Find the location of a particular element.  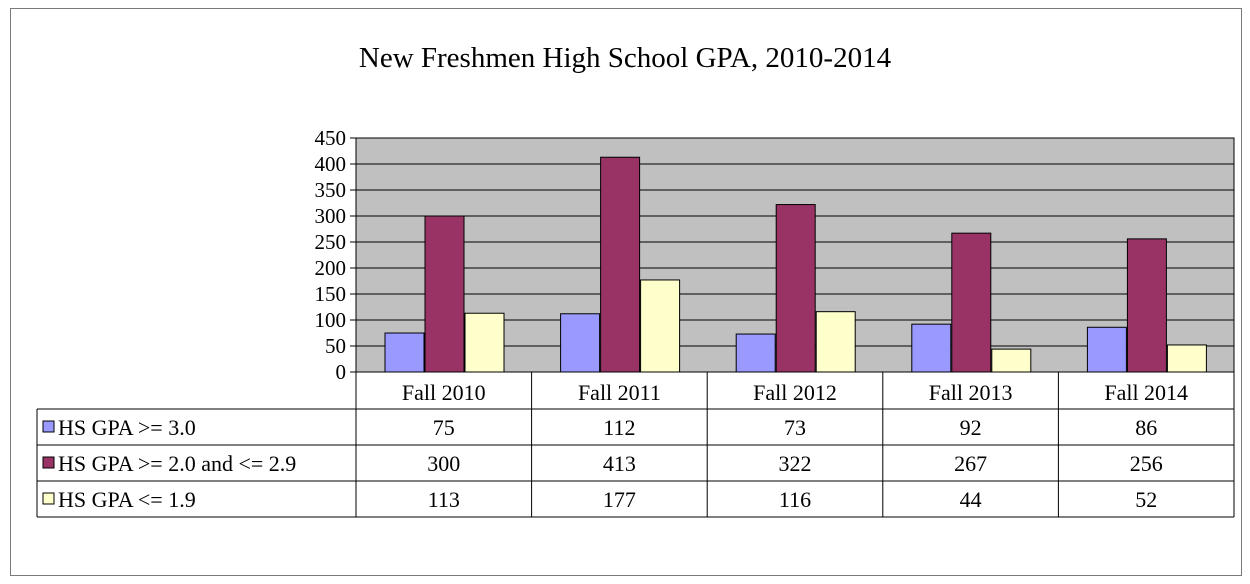

table-cell-value: 413 is located at coordinates (619, 463).